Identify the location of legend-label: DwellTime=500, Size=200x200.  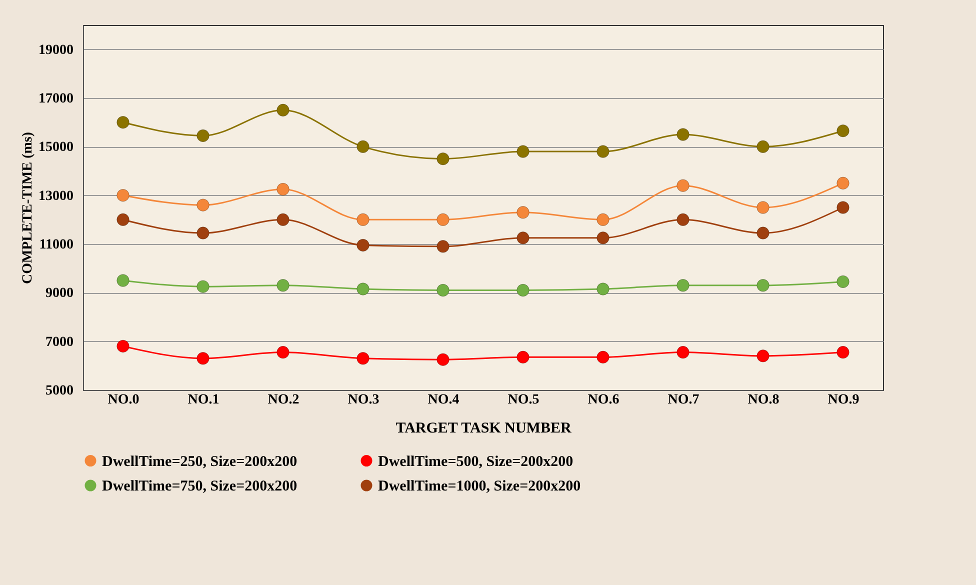
(476, 462).